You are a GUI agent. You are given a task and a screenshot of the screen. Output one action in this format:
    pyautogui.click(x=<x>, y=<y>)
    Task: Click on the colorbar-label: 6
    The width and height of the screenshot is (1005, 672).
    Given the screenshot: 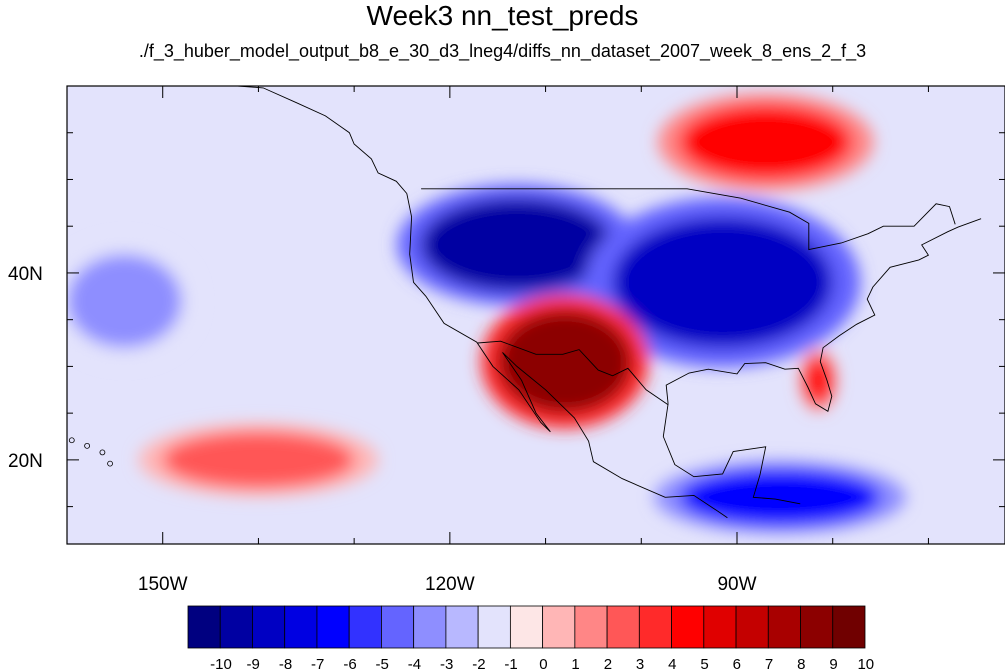 What is the action you would take?
    pyautogui.click(x=737, y=664)
    